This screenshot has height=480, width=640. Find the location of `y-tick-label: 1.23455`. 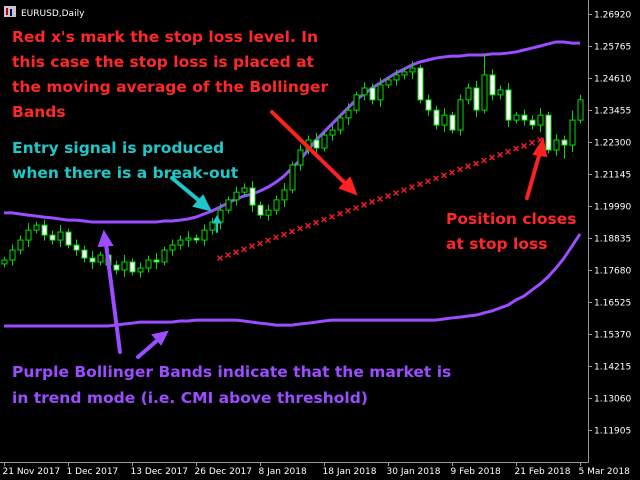

y-tick-label: 1.23455 is located at coordinates (612, 112).